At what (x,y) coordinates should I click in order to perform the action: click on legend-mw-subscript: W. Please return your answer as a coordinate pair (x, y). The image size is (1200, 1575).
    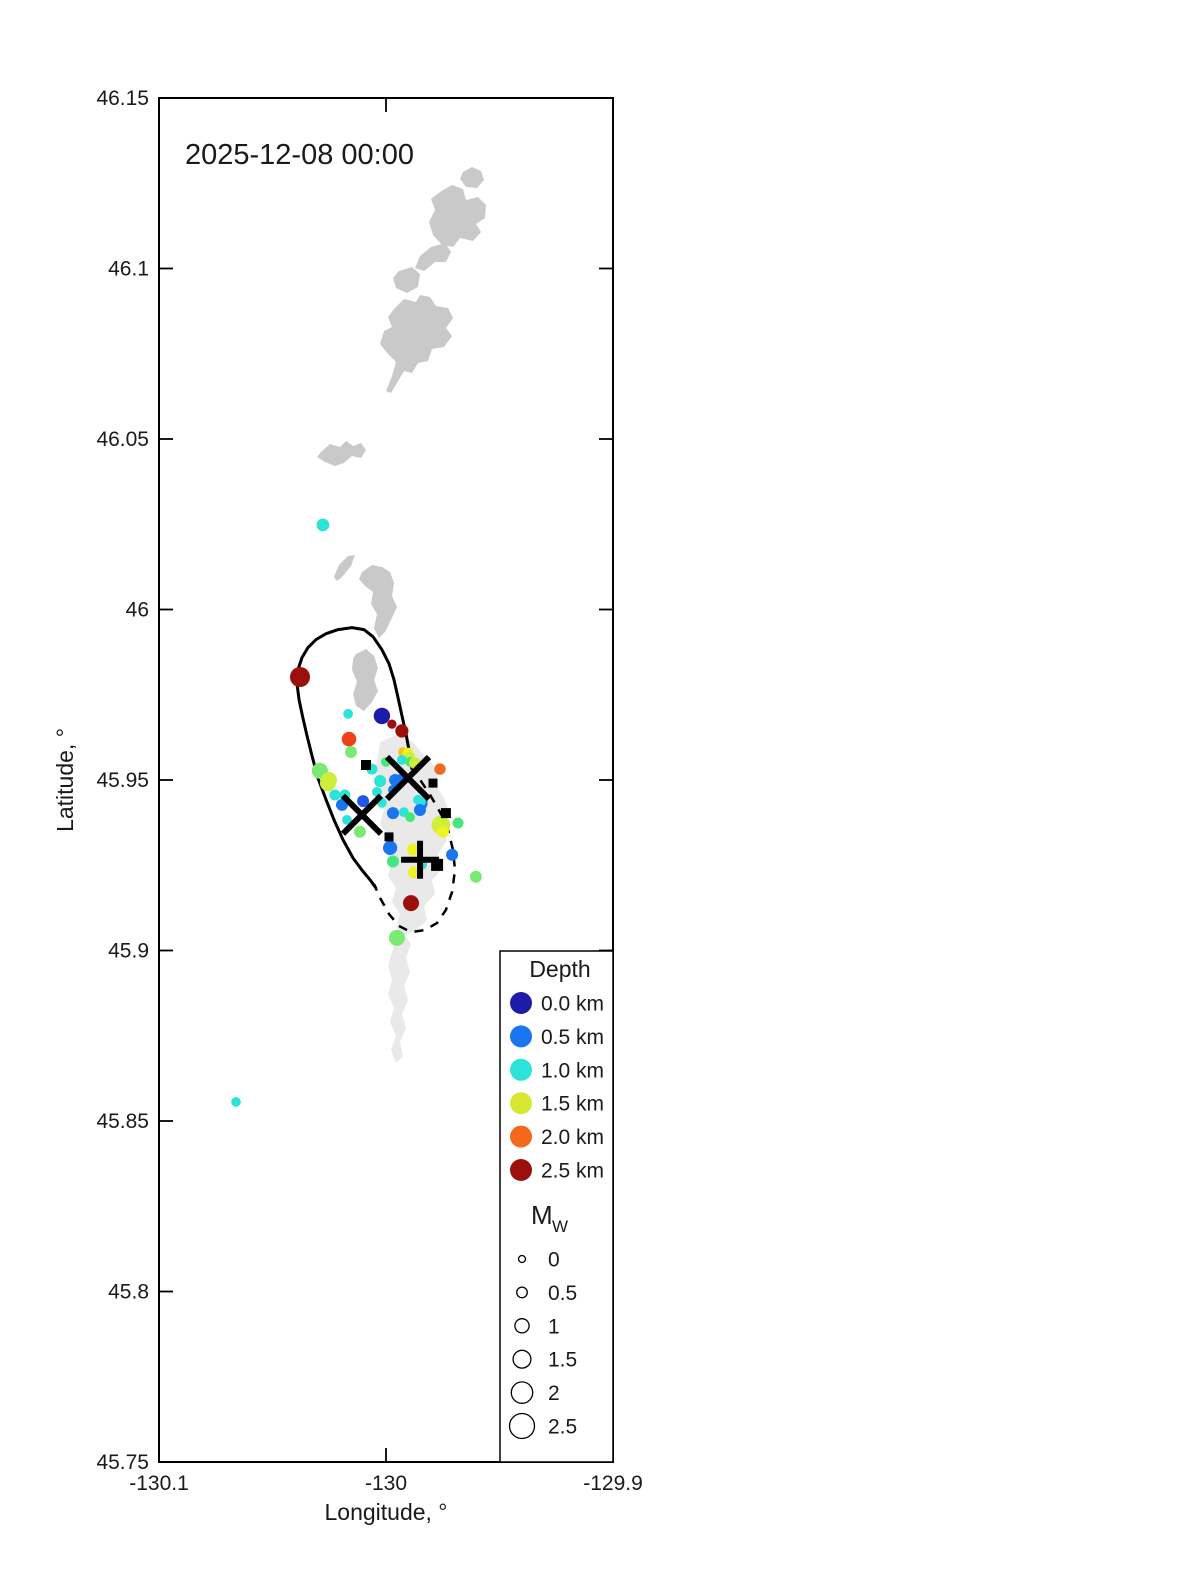
    Looking at the image, I should click on (560, 1226).